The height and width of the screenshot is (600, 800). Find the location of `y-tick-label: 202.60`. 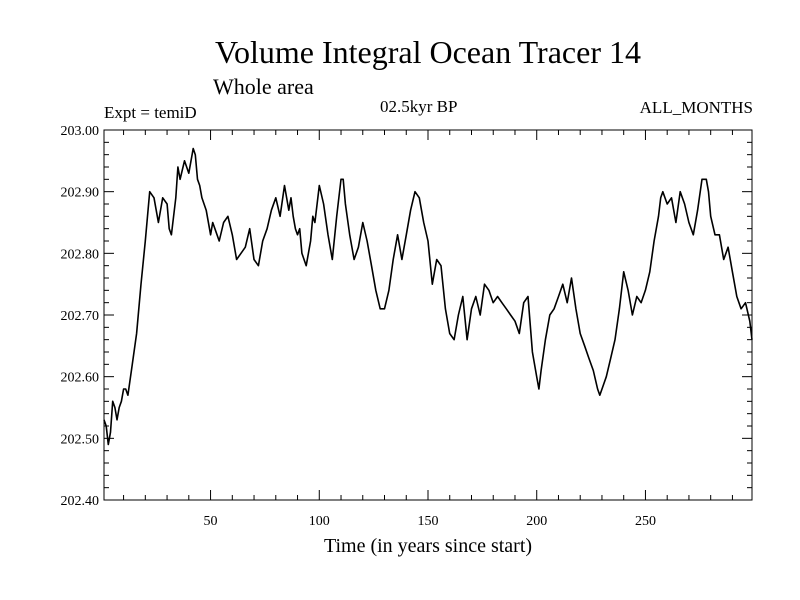

y-tick-label: 202.60 is located at coordinates (80, 378).